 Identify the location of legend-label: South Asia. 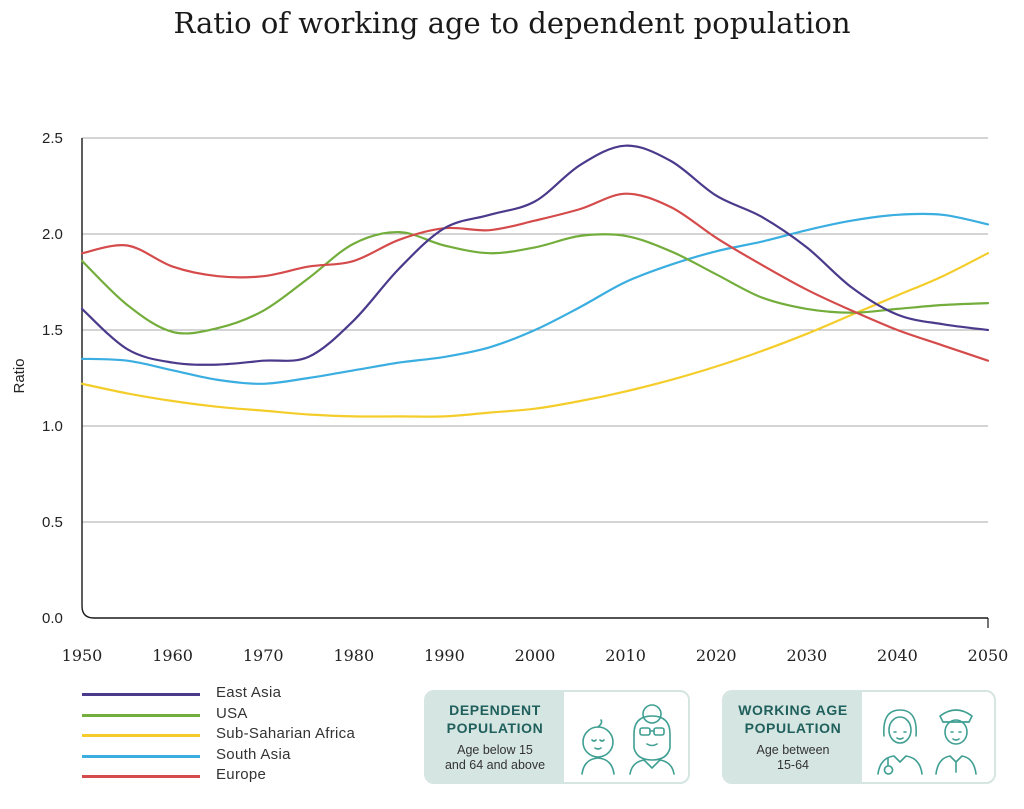
(253, 754).